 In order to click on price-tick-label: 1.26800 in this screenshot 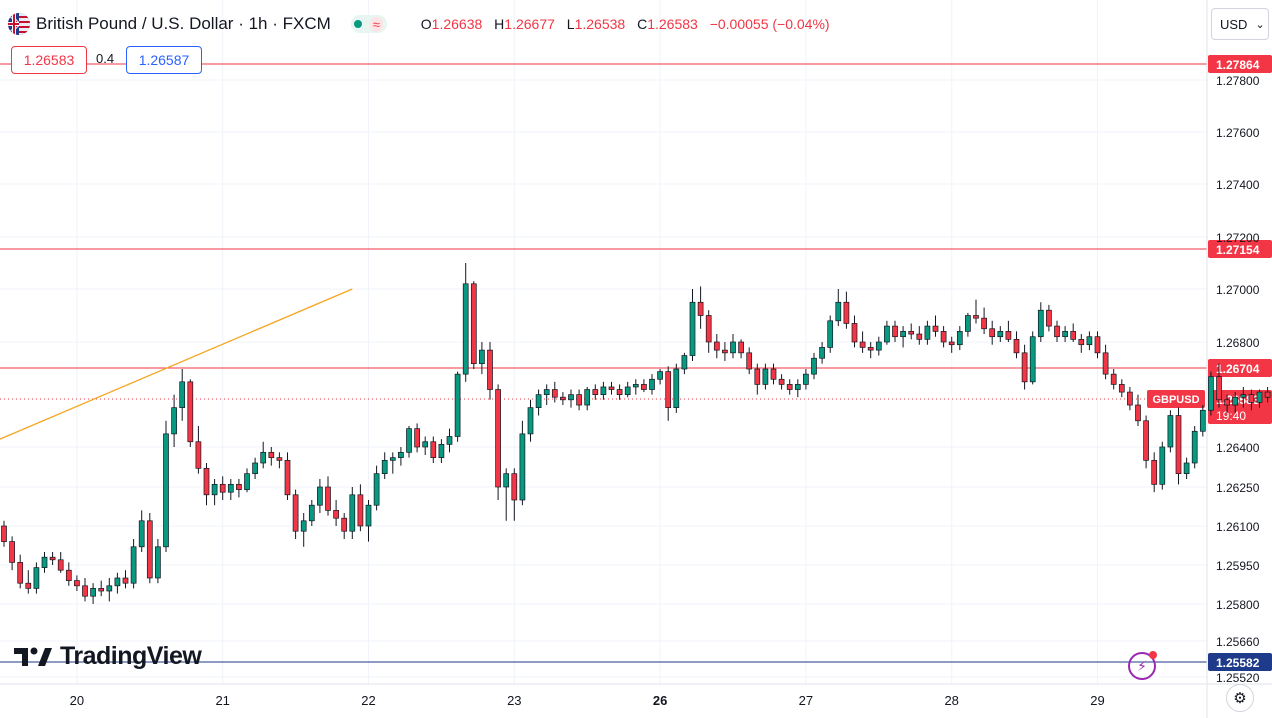, I will do `click(1238, 343)`.